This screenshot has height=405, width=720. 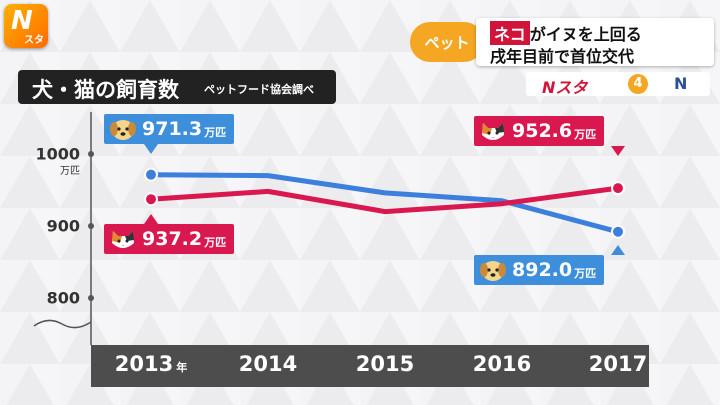 I want to click on dog-value-callout: 892.0 万匹, so click(x=539, y=270).